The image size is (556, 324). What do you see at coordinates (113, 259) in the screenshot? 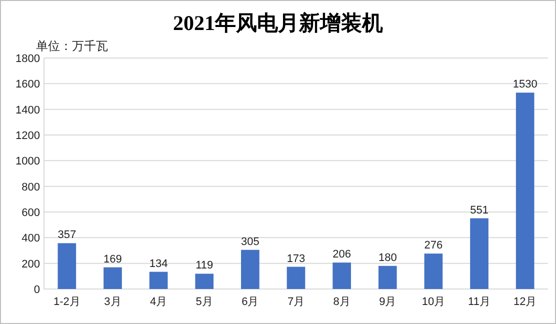
I see `data-label: 169` at bounding box center [113, 259].